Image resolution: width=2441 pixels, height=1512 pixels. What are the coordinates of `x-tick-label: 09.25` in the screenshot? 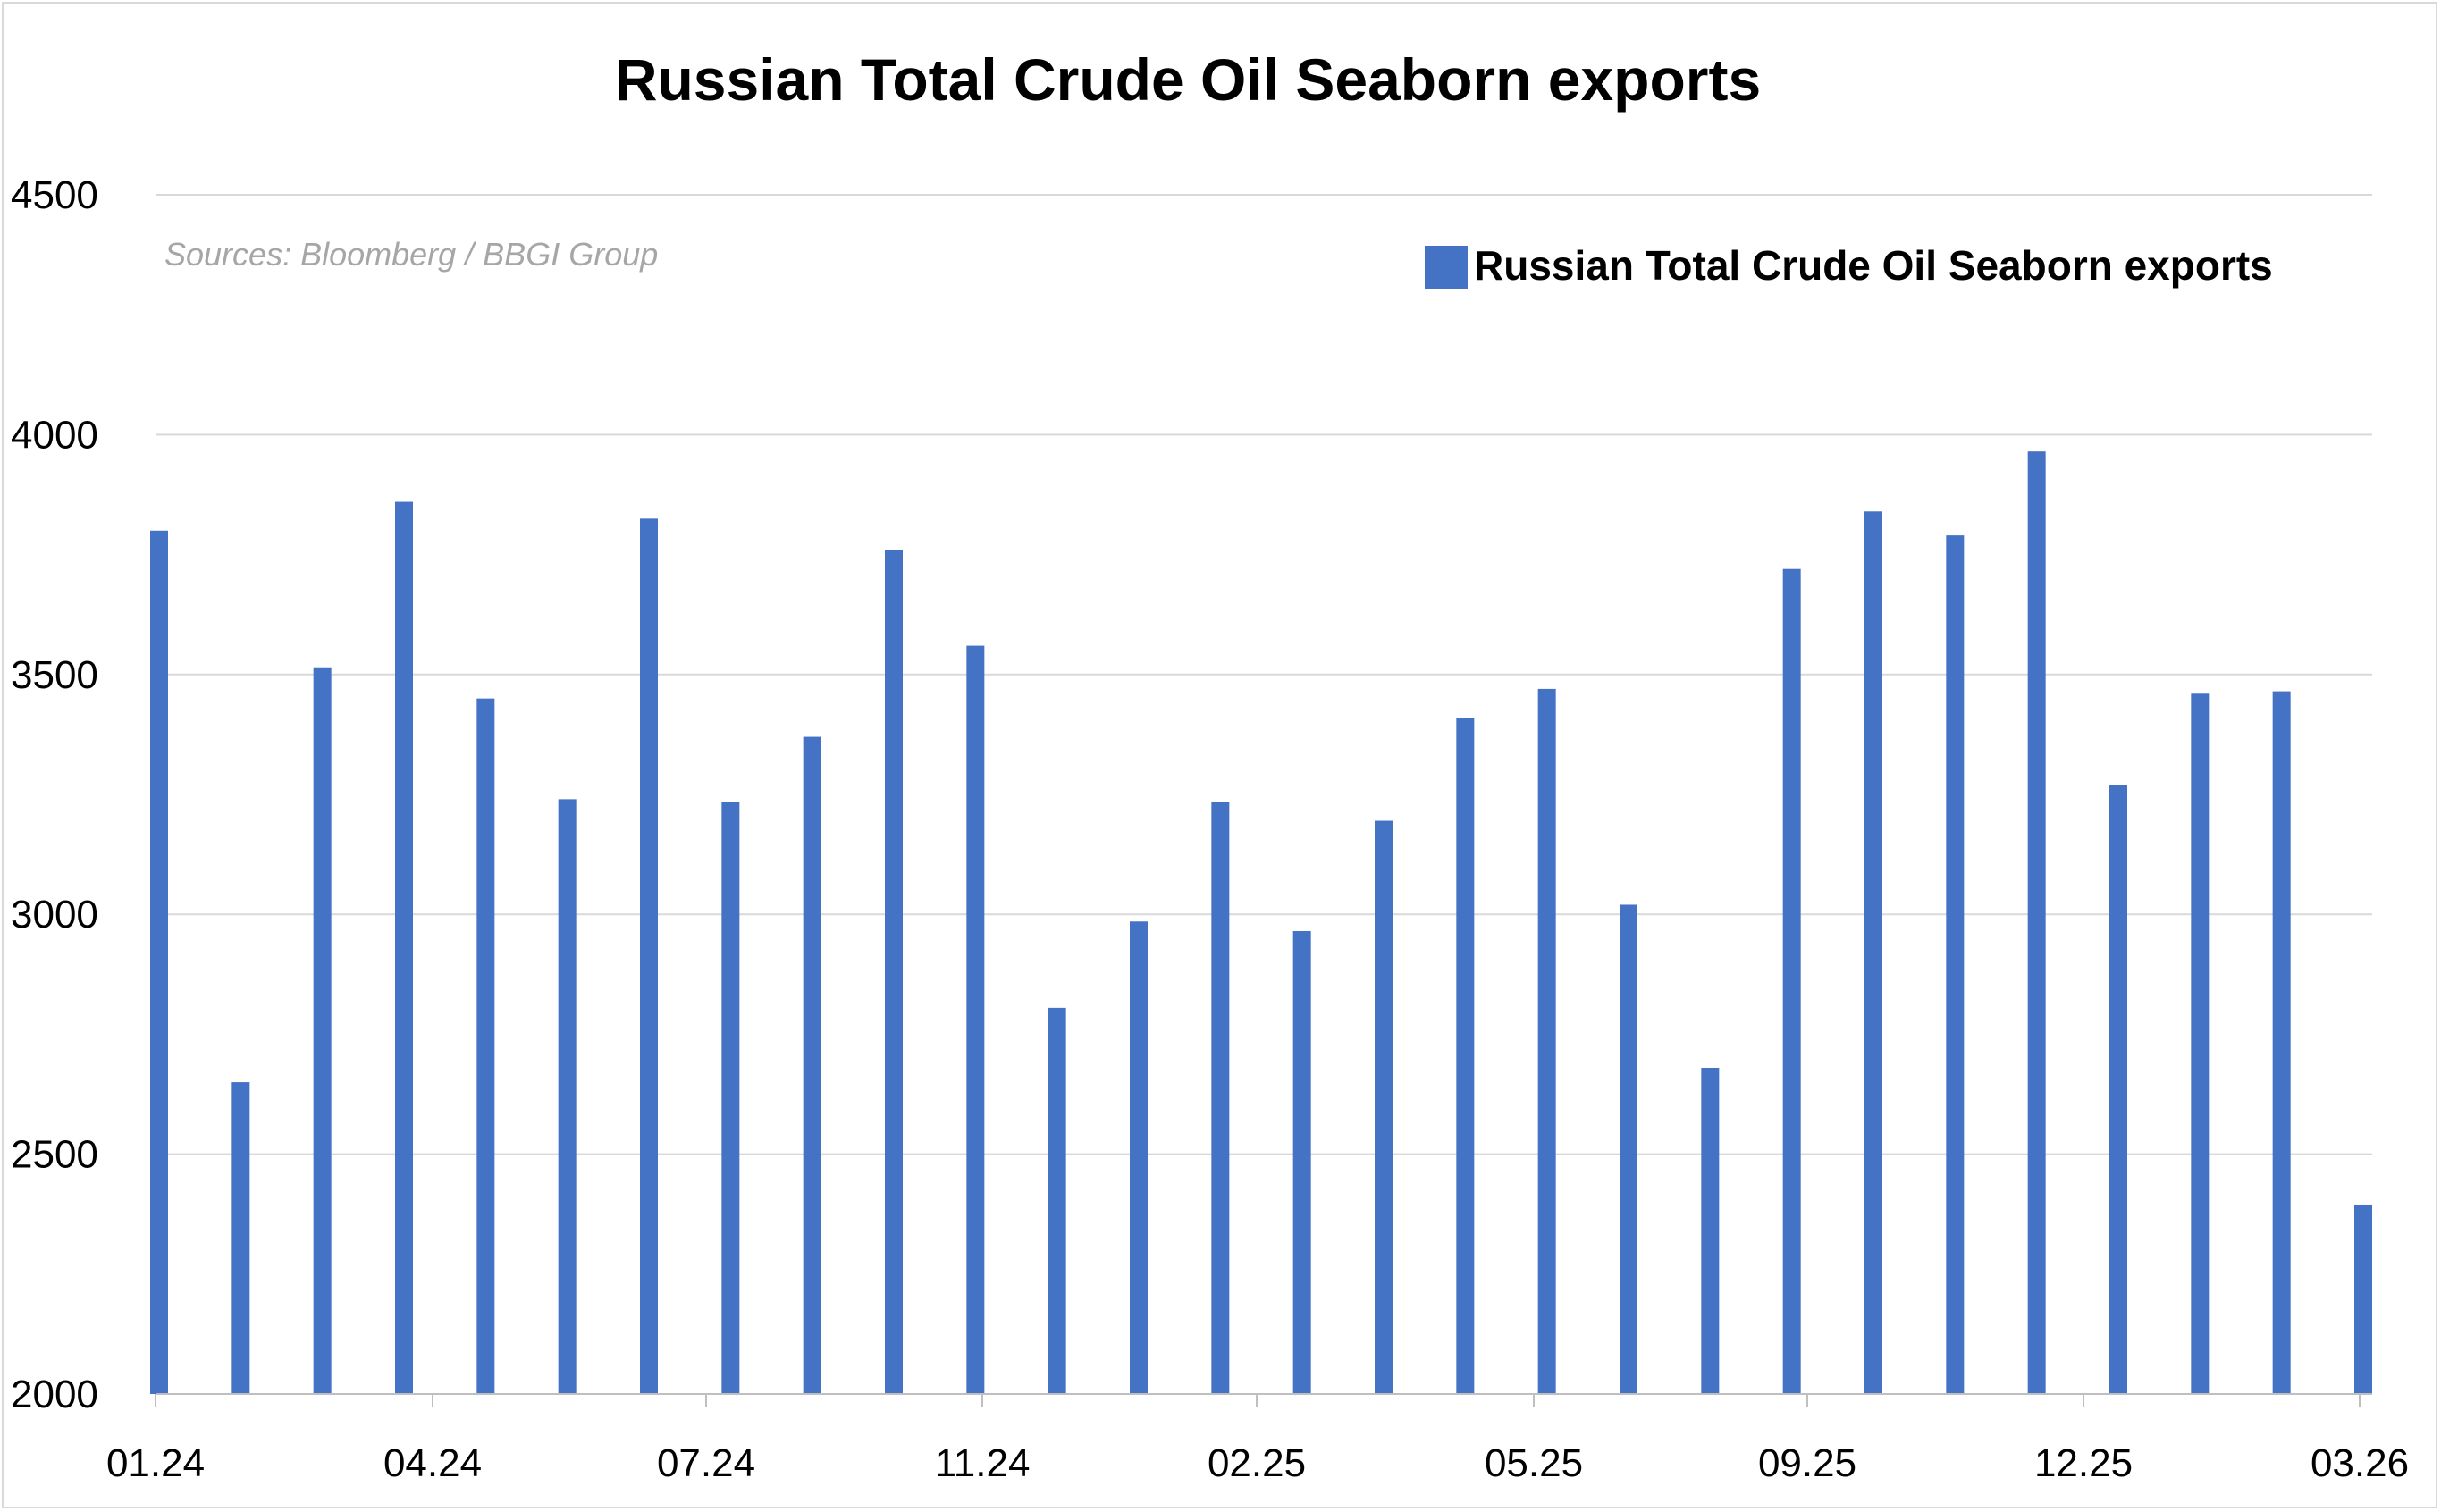 It's located at (1807, 1463).